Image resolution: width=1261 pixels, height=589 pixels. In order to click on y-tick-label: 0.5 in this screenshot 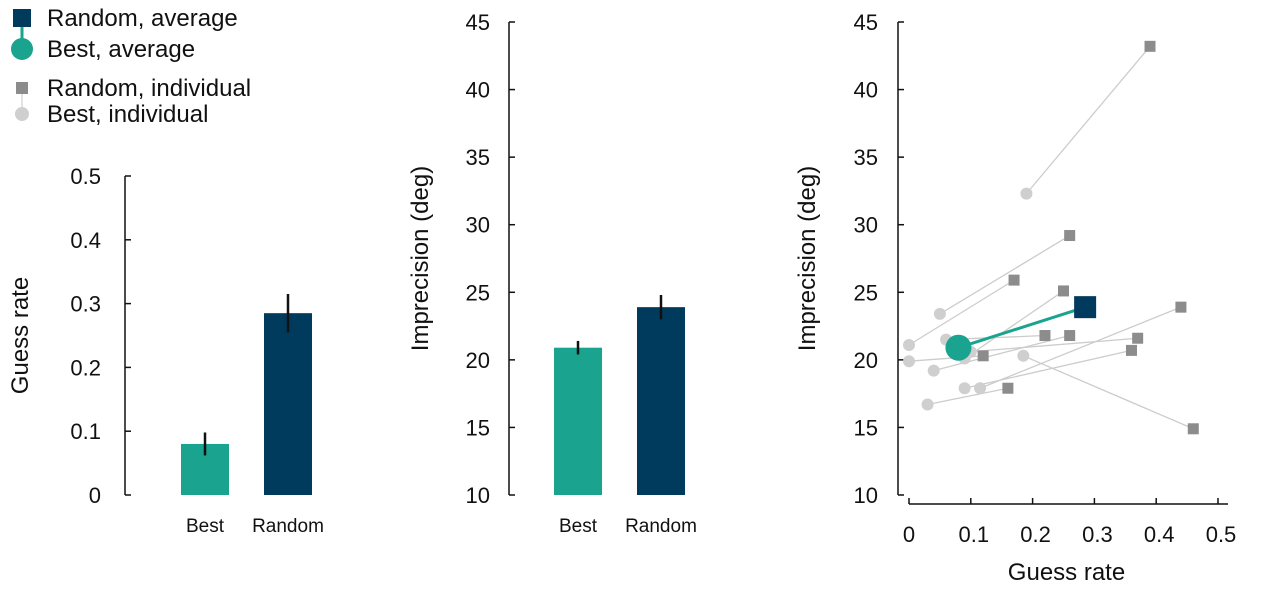, I will do `click(85, 176)`.